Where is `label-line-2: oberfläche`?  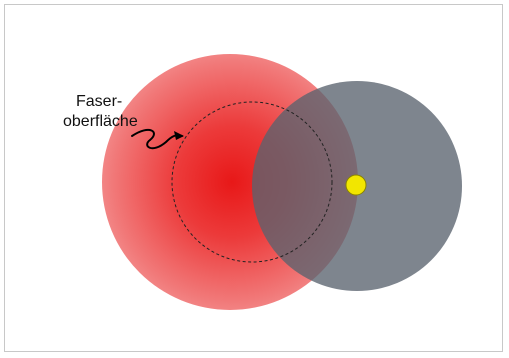 label-line-2: oberfläche is located at coordinates (100, 121).